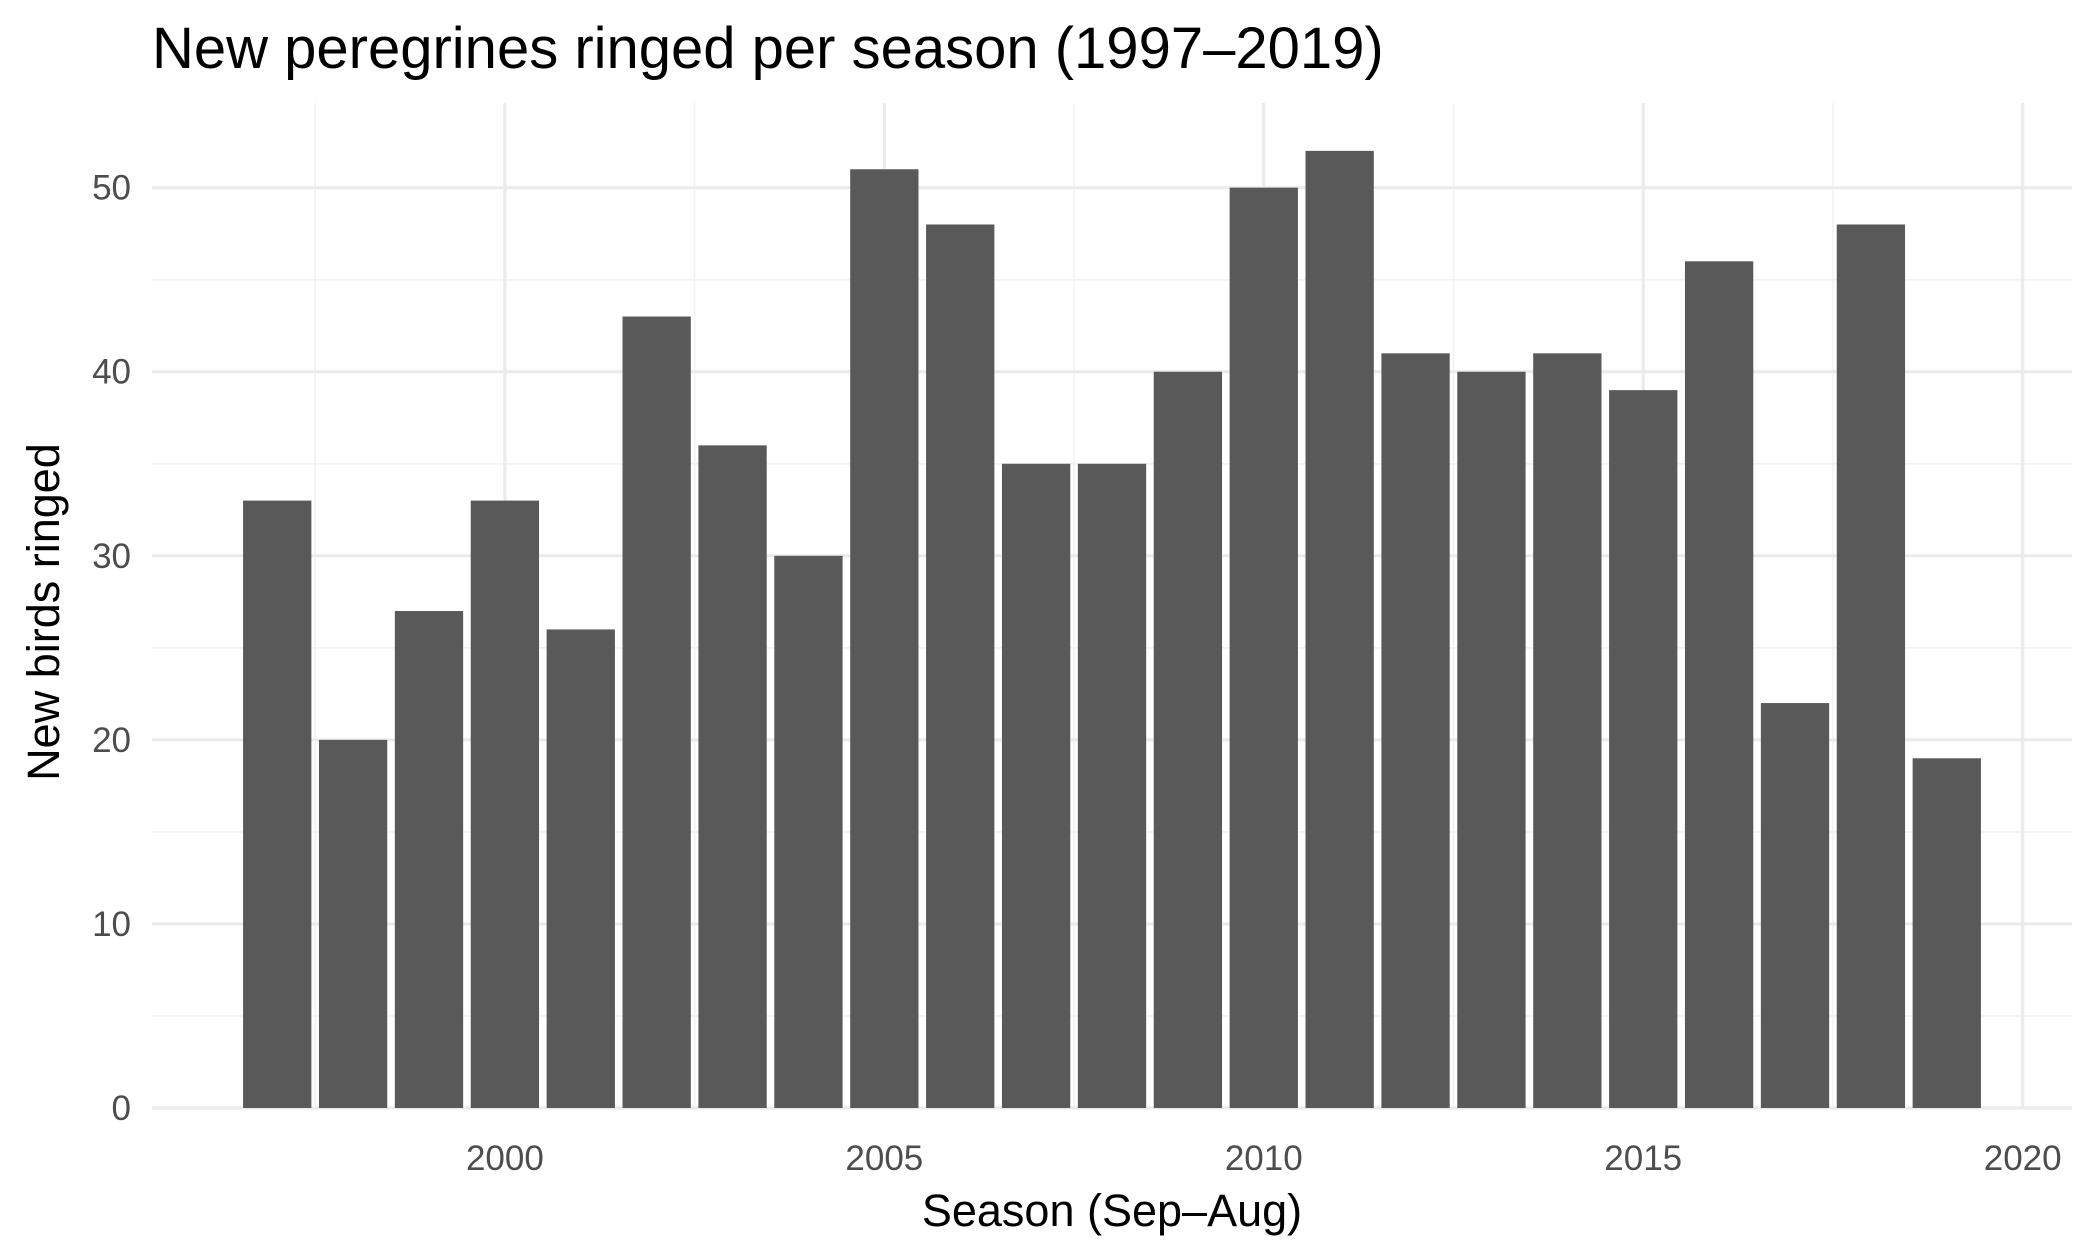 The height and width of the screenshot is (1260, 2100). What do you see at coordinates (884, 1158) in the screenshot?
I see `x-tick-label: 2005` at bounding box center [884, 1158].